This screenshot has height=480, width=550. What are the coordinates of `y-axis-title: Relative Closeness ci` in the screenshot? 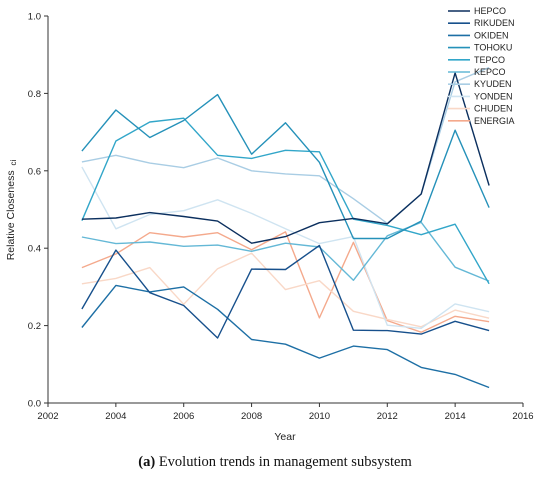 It's located at (11, 209).